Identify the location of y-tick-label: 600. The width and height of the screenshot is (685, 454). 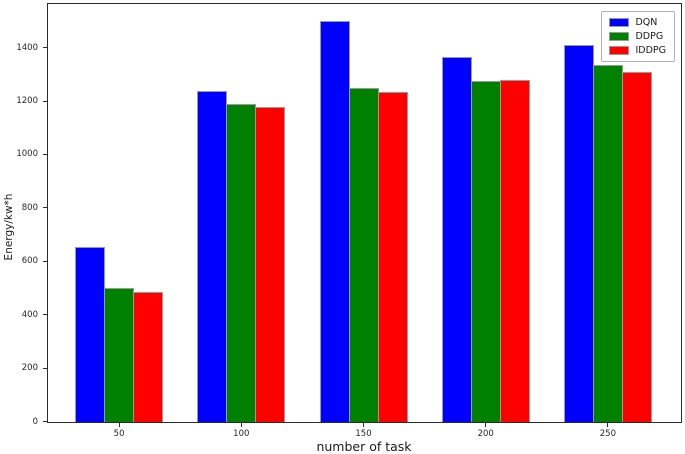
(29, 261).